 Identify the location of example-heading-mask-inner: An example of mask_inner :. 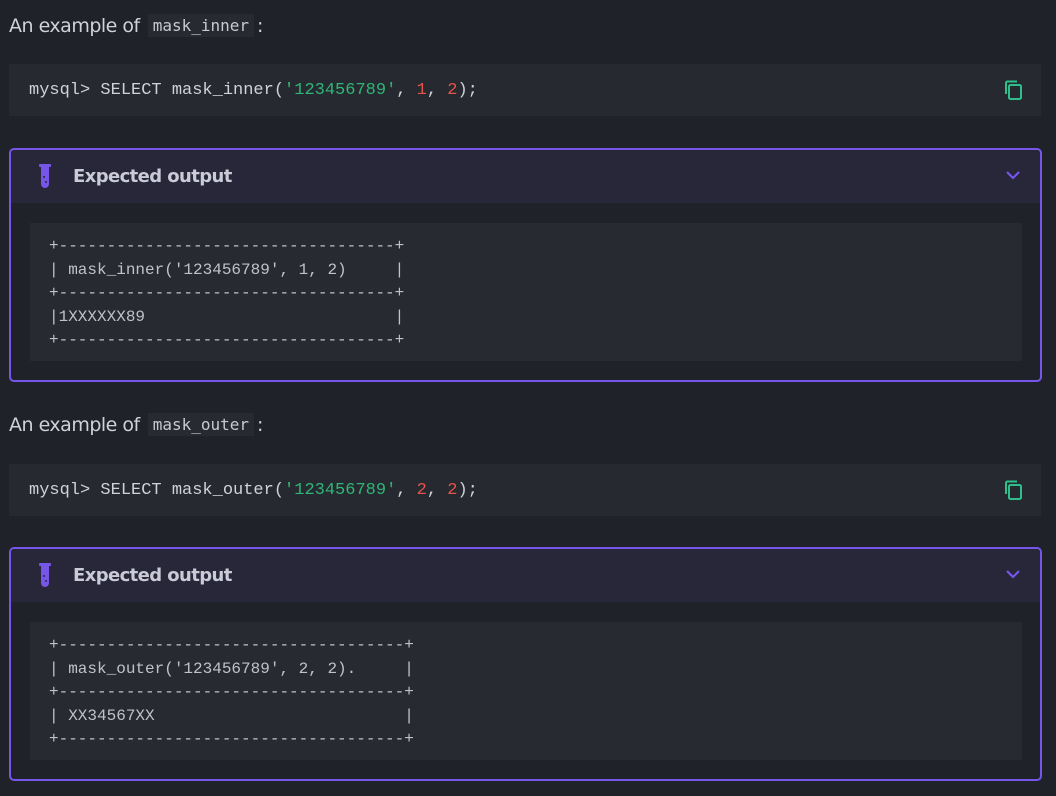
(136, 25).